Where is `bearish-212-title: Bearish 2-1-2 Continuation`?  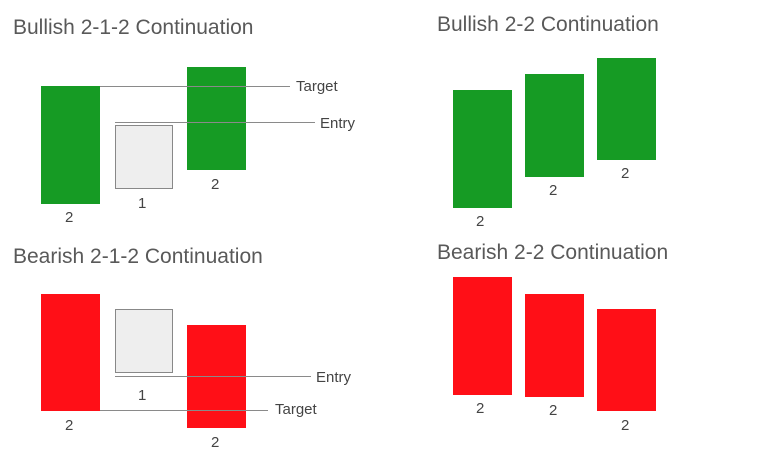
bearish-212-title: Bearish 2-1-2 Continuation is located at coordinates (138, 256).